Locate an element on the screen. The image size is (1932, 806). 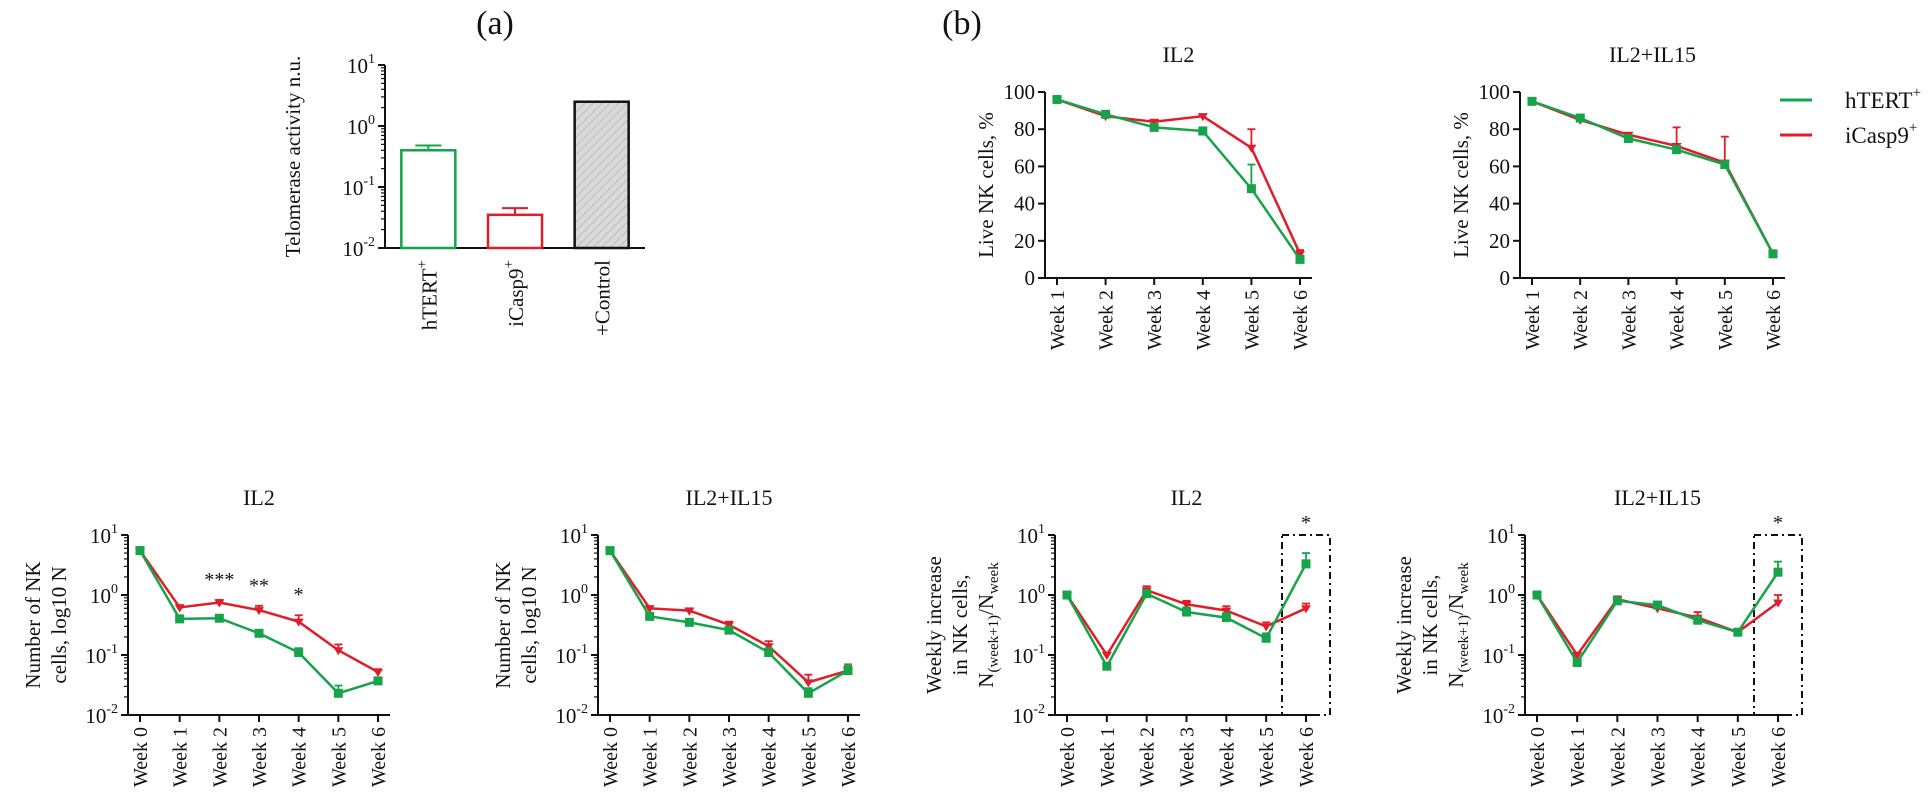
weekly_il2-ytick-label: 10⁻² is located at coordinates (1028, 715).